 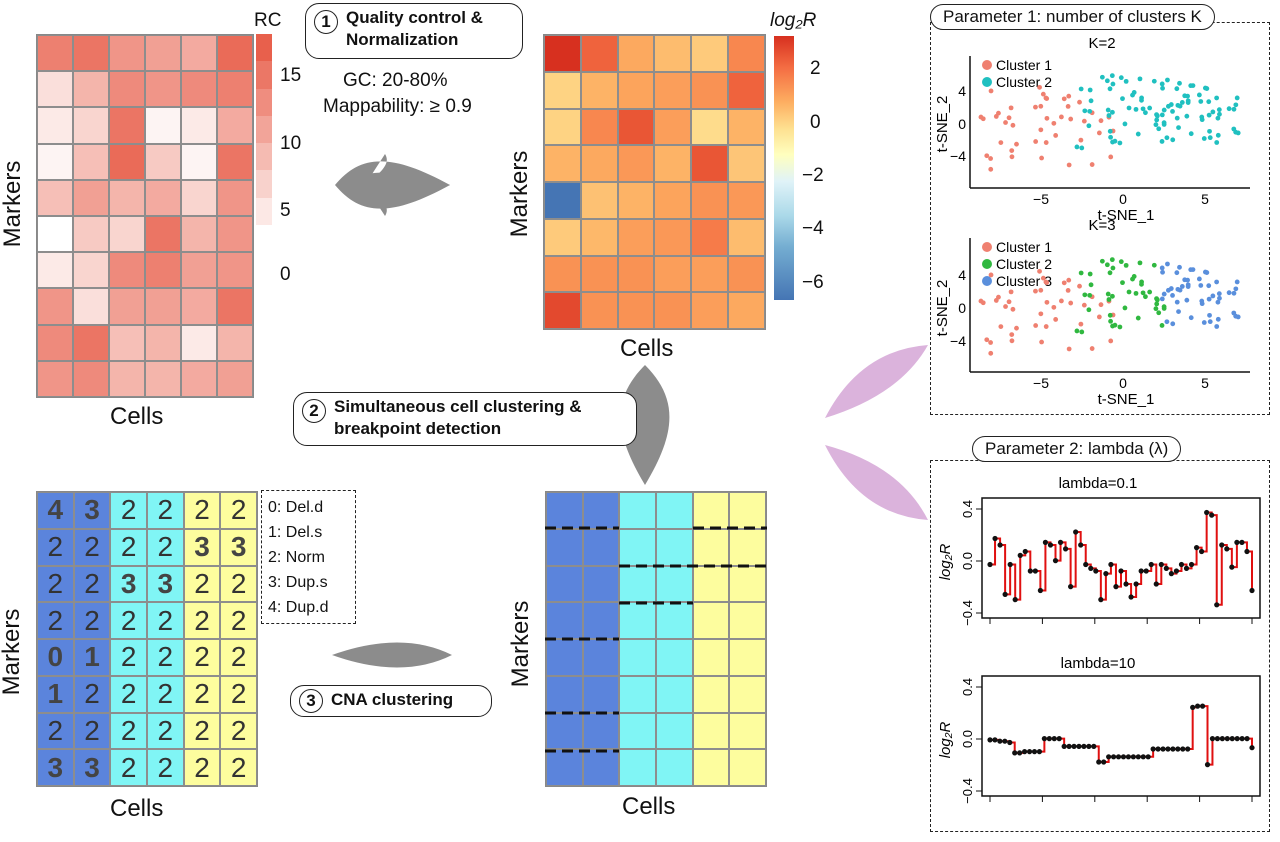 I want to click on cna-cell: 3, so click(x=238, y=547).